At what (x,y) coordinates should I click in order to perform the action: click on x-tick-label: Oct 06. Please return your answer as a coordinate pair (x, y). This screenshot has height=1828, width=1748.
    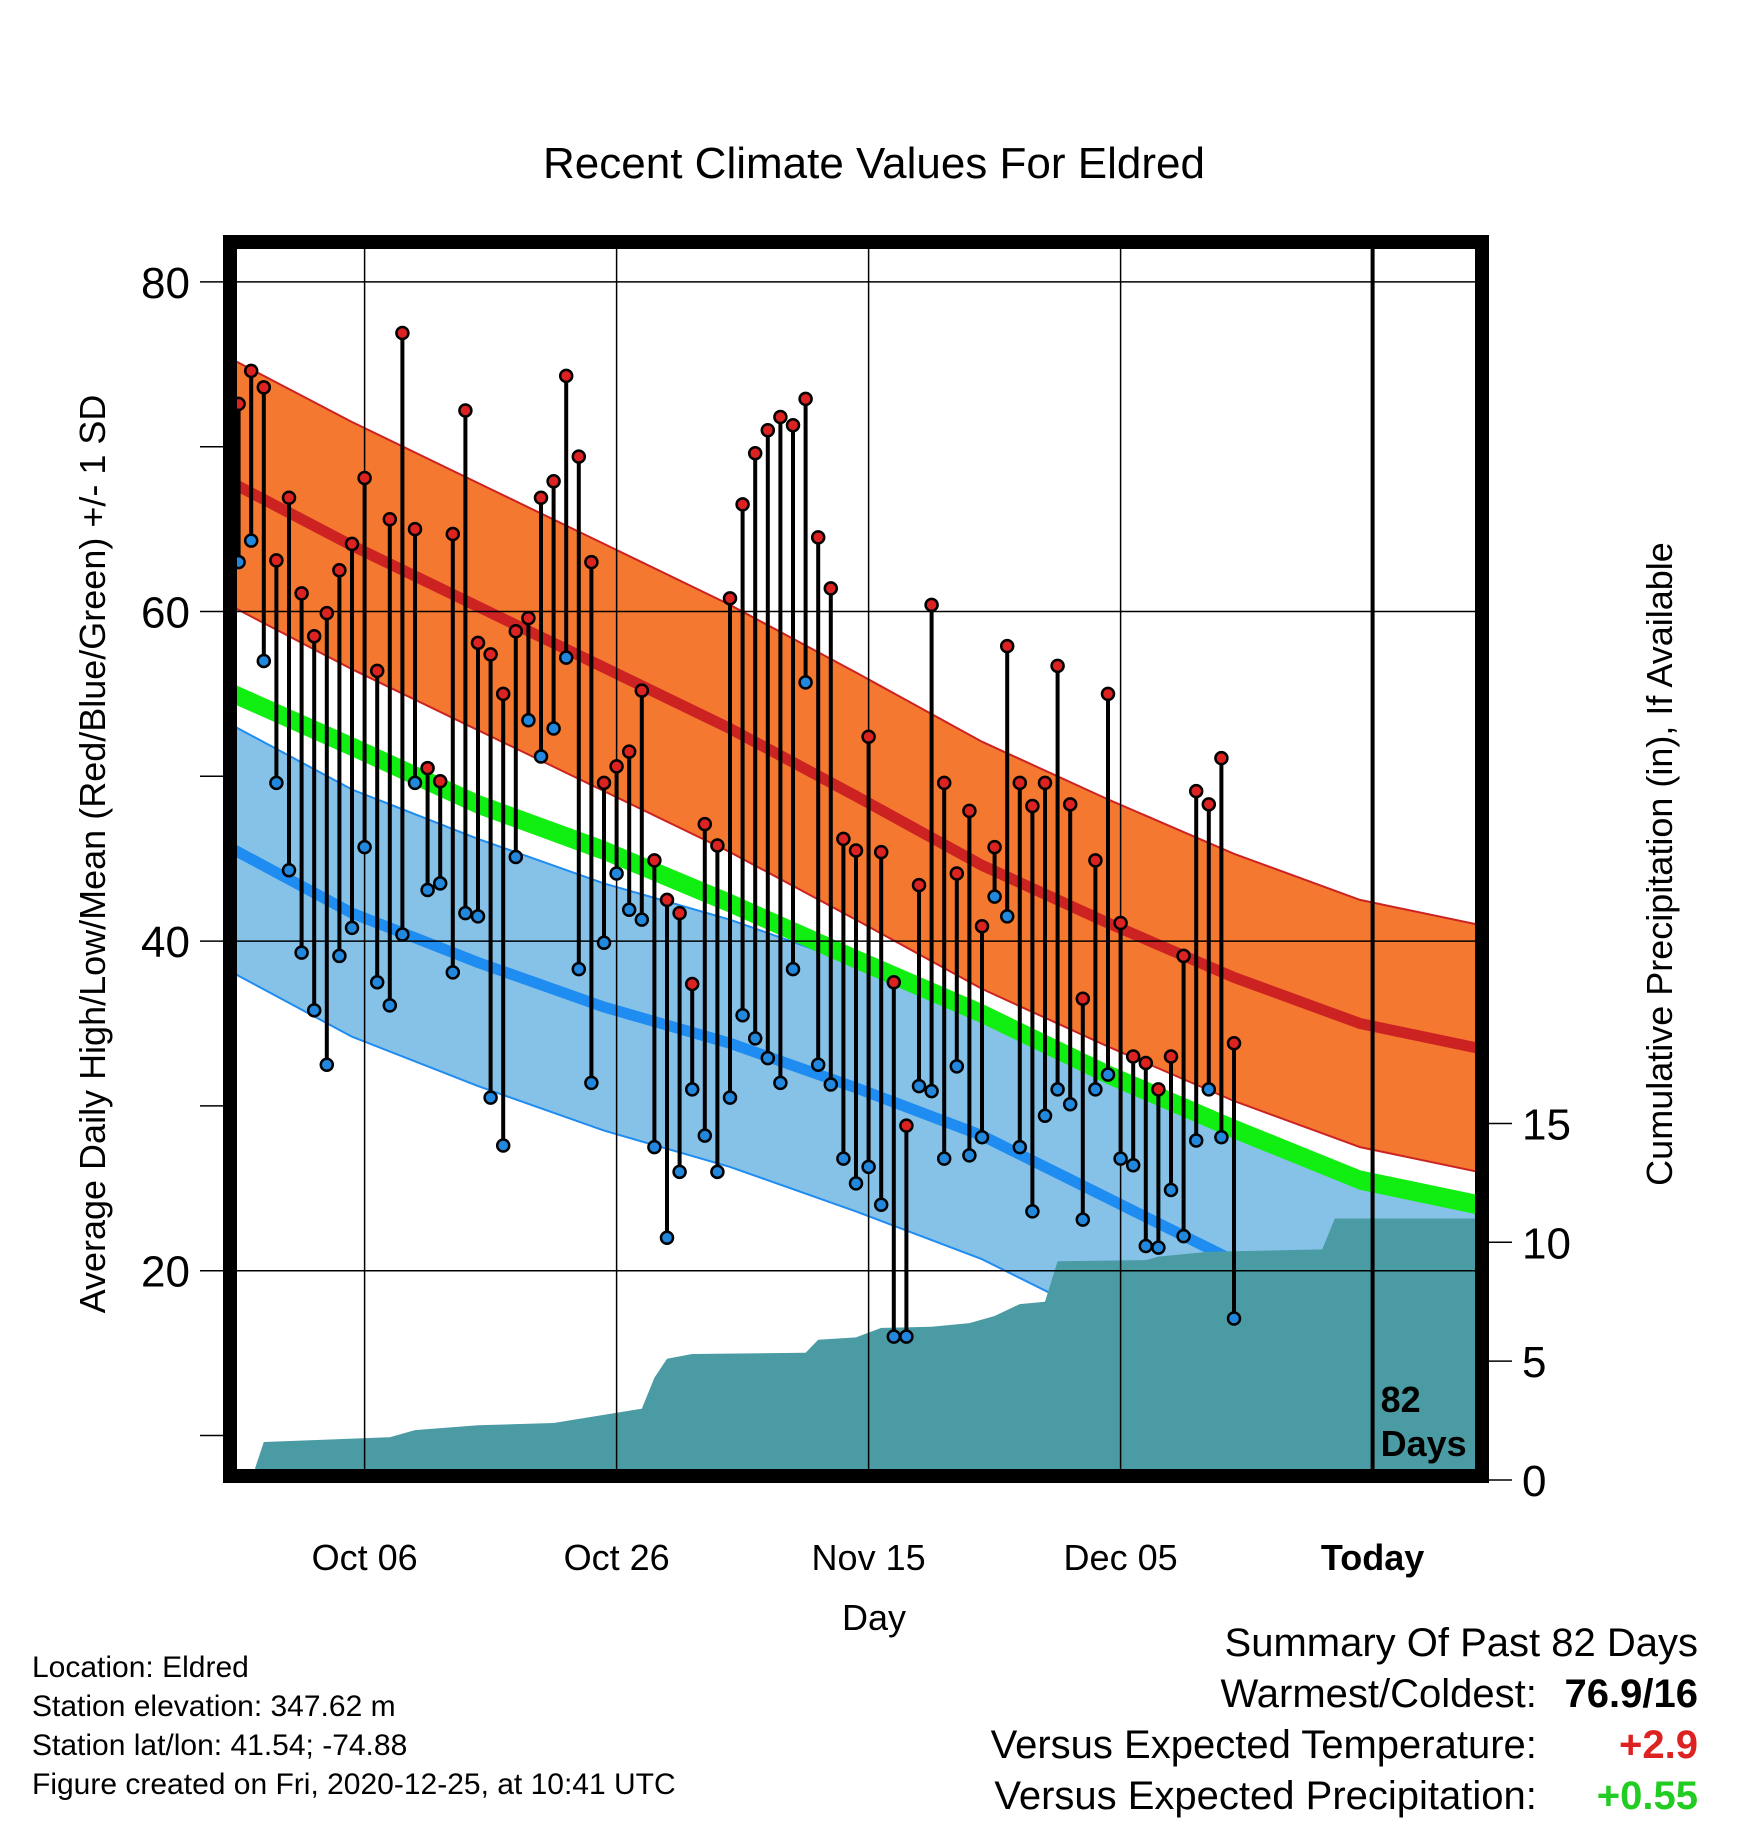
    Looking at the image, I should click on (365, 1557).